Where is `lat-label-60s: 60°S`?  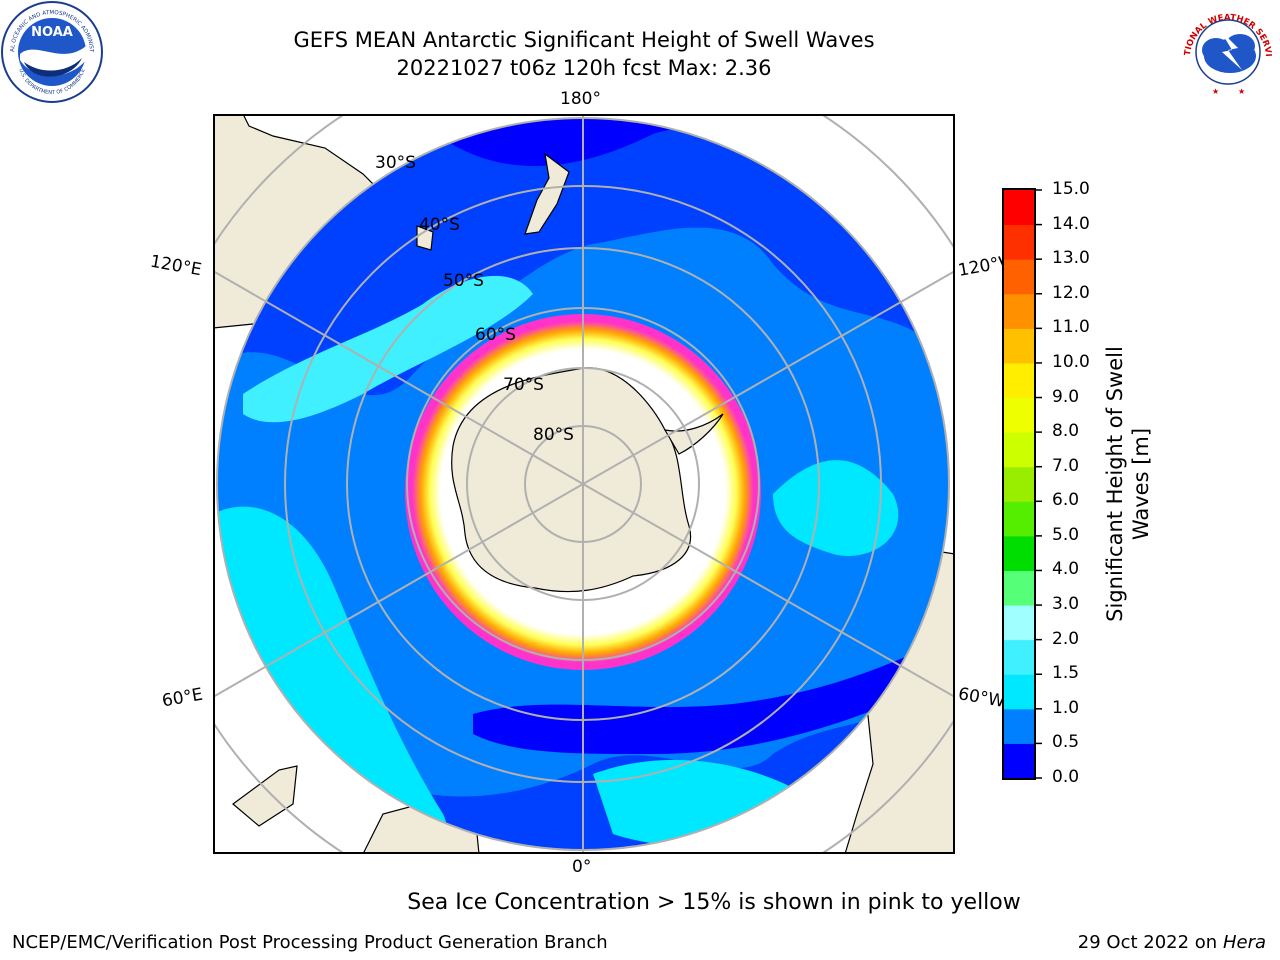
lat-label-60s: 60°S is located at coordinates (495, 335).